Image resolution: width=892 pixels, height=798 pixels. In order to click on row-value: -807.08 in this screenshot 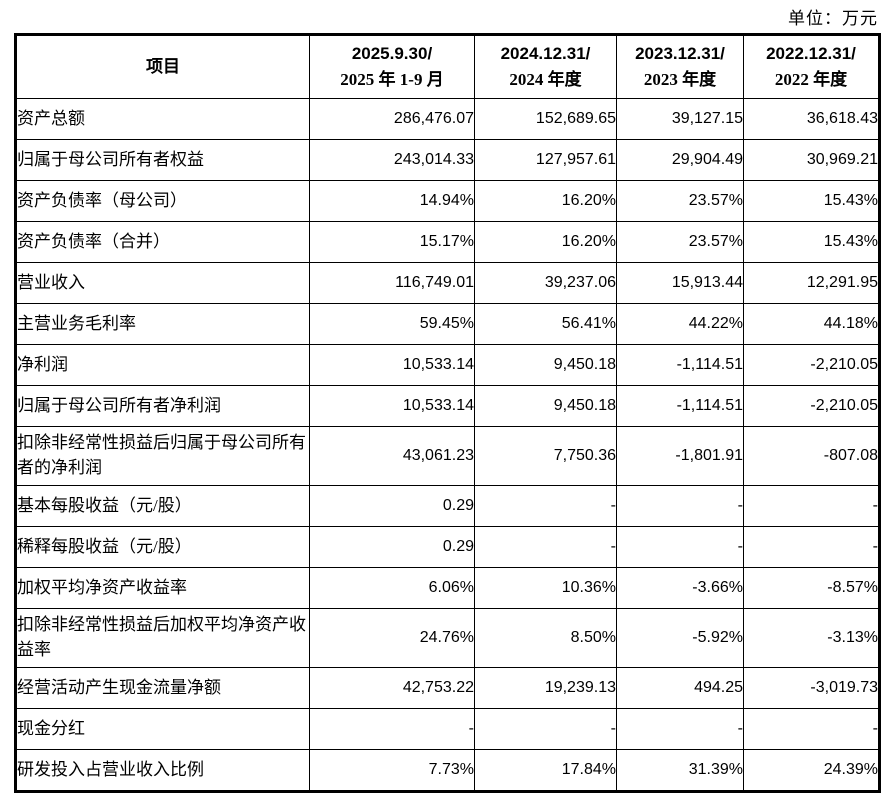, I will do `click(811, 456)`.